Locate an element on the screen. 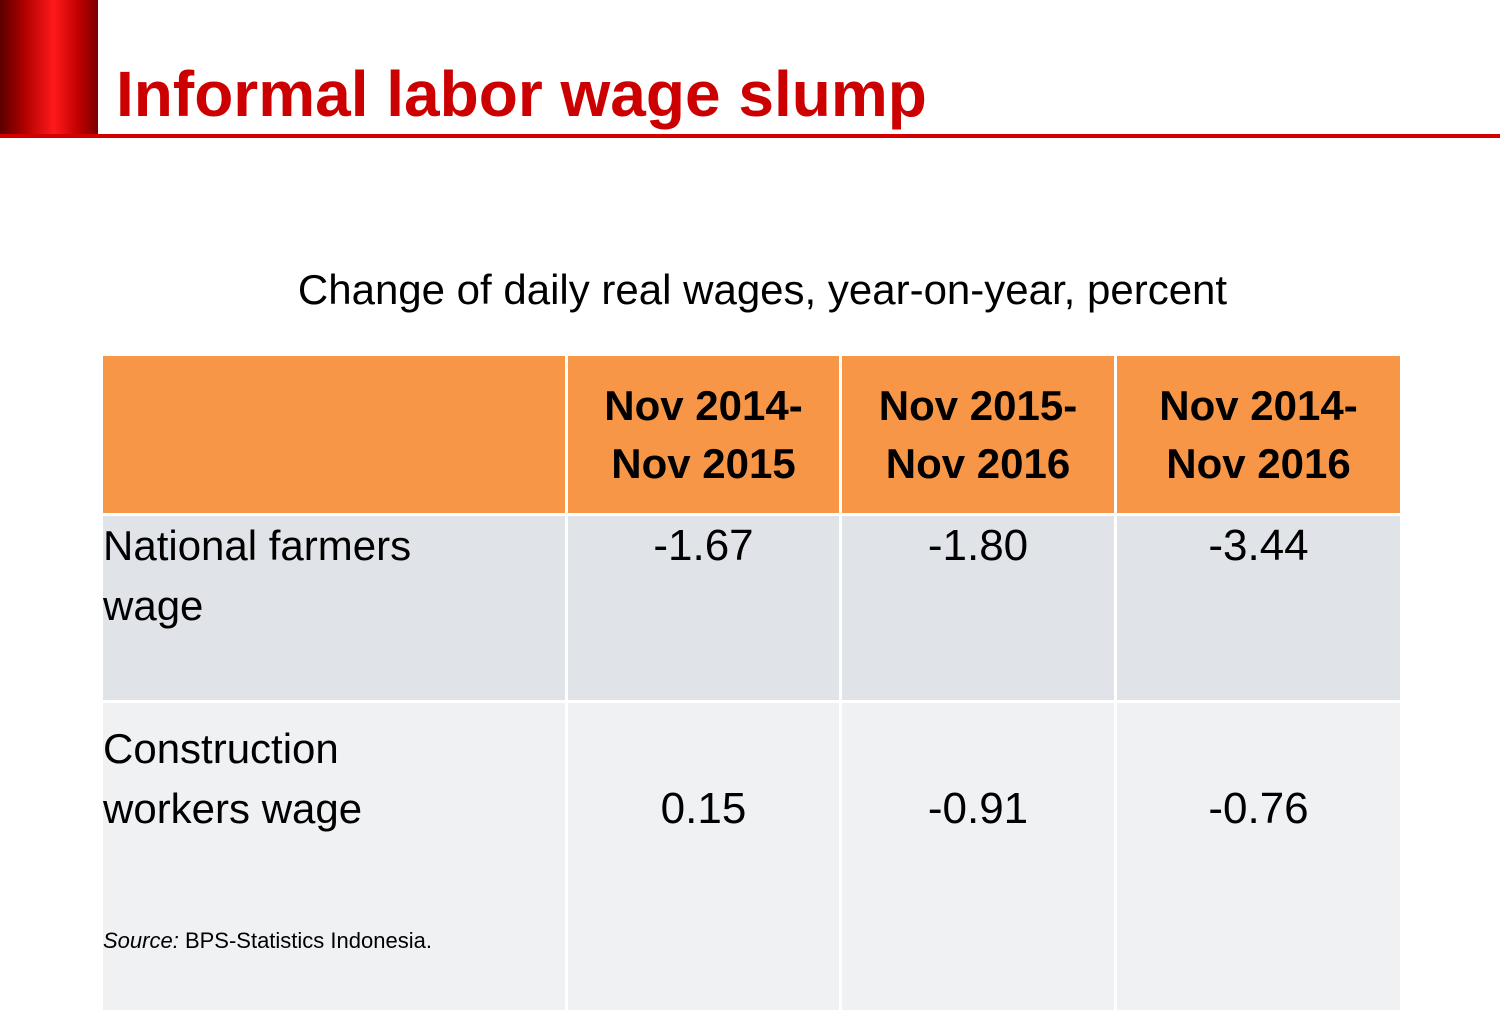 The height and width of the screenshot is (1013, 1500). row-label: National farmers wage is located at coordinates (334, 608).